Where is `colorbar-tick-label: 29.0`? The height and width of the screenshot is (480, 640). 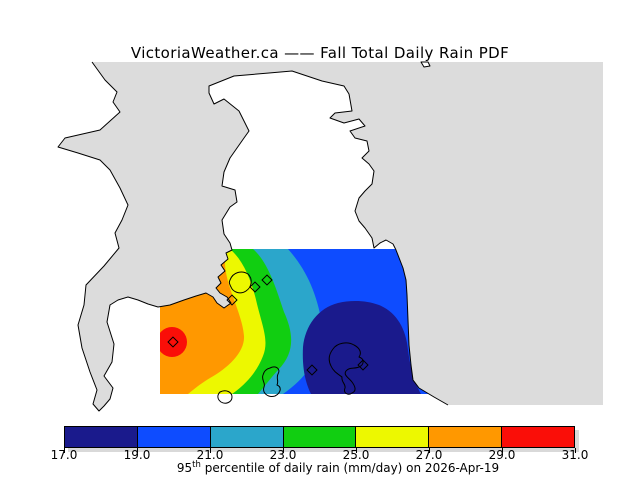 colorbar-tick-label: 29.0 is located at coordinates (502, 455).